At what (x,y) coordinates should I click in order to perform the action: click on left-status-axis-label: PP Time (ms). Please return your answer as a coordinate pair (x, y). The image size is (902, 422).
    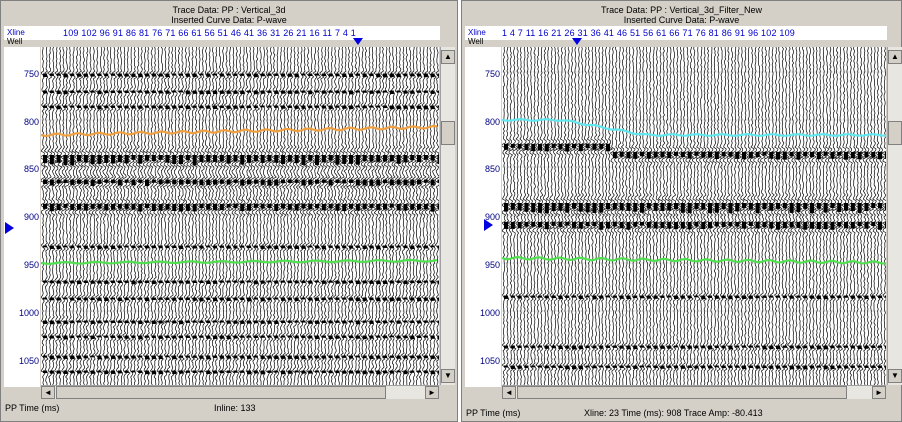
    Looking at the image, I should click on (32, 408).